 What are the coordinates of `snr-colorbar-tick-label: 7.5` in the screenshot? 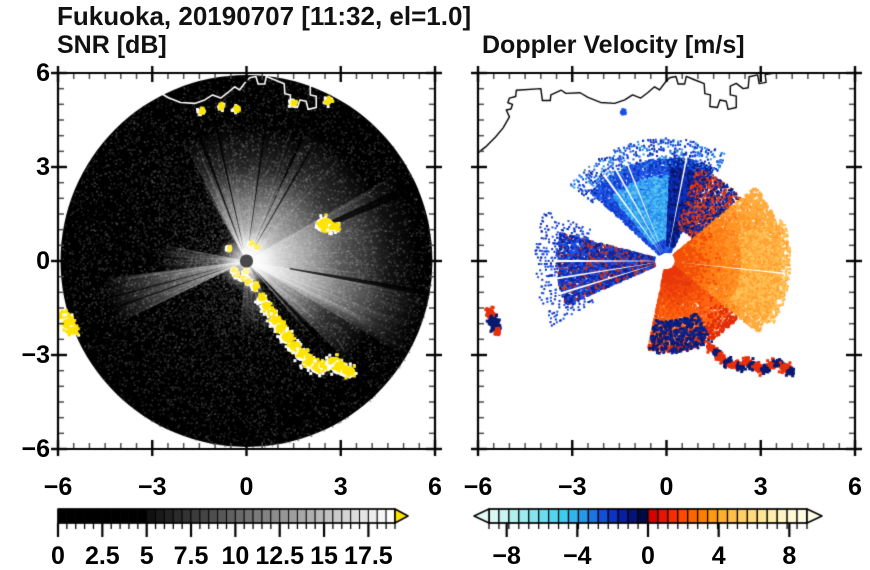 It's located at (191, 556).